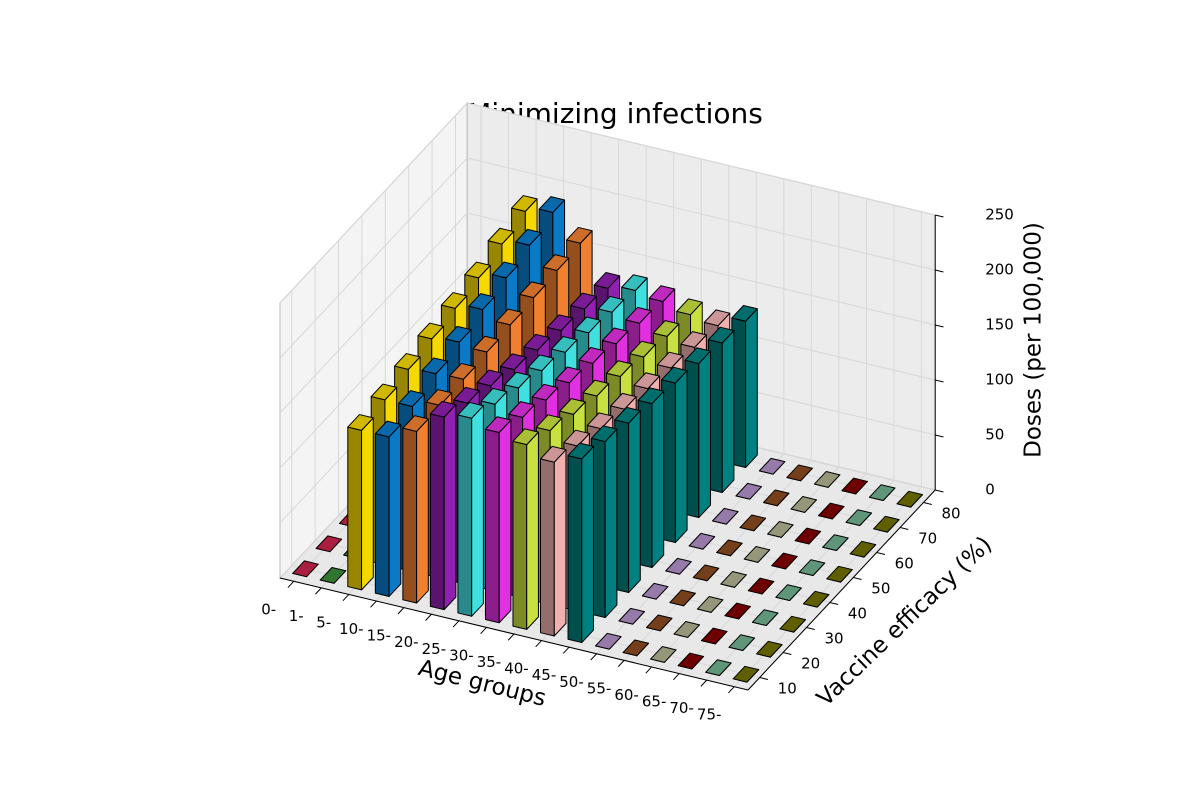 The height and width of the screenshot is (800, 1200). Describe the element at coordinates (268, 609) in the screenshot. I see `x-tick-label: 0-` at that location.